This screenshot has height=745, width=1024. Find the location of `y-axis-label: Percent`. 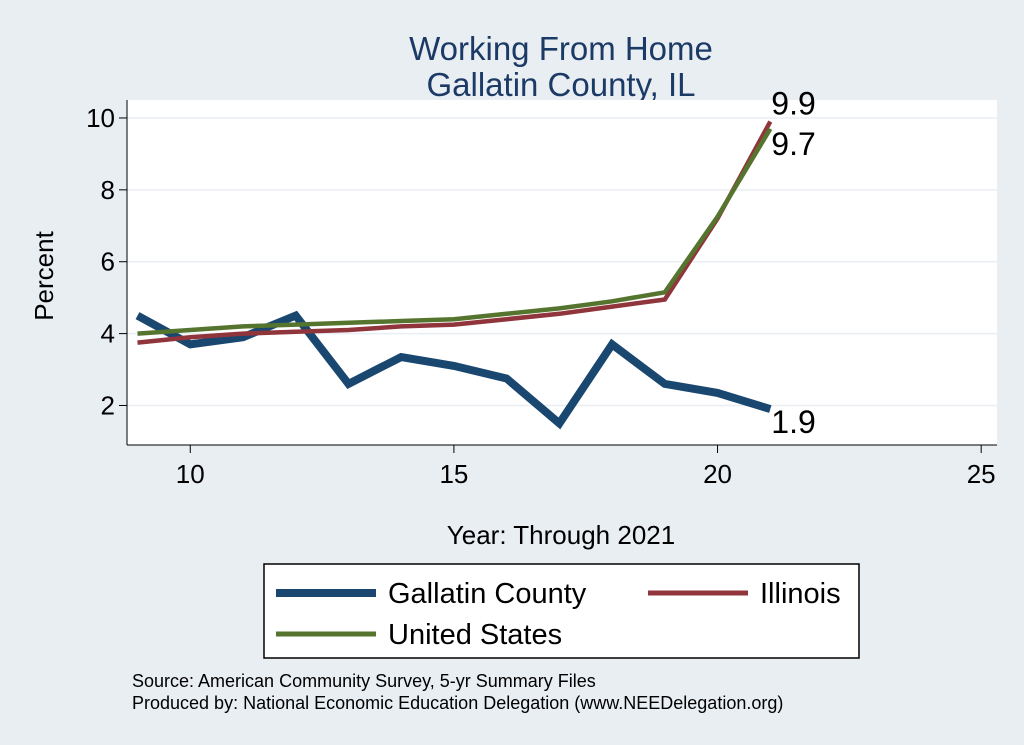

y-axis-label: Percent is located at coordinates (44, 275).